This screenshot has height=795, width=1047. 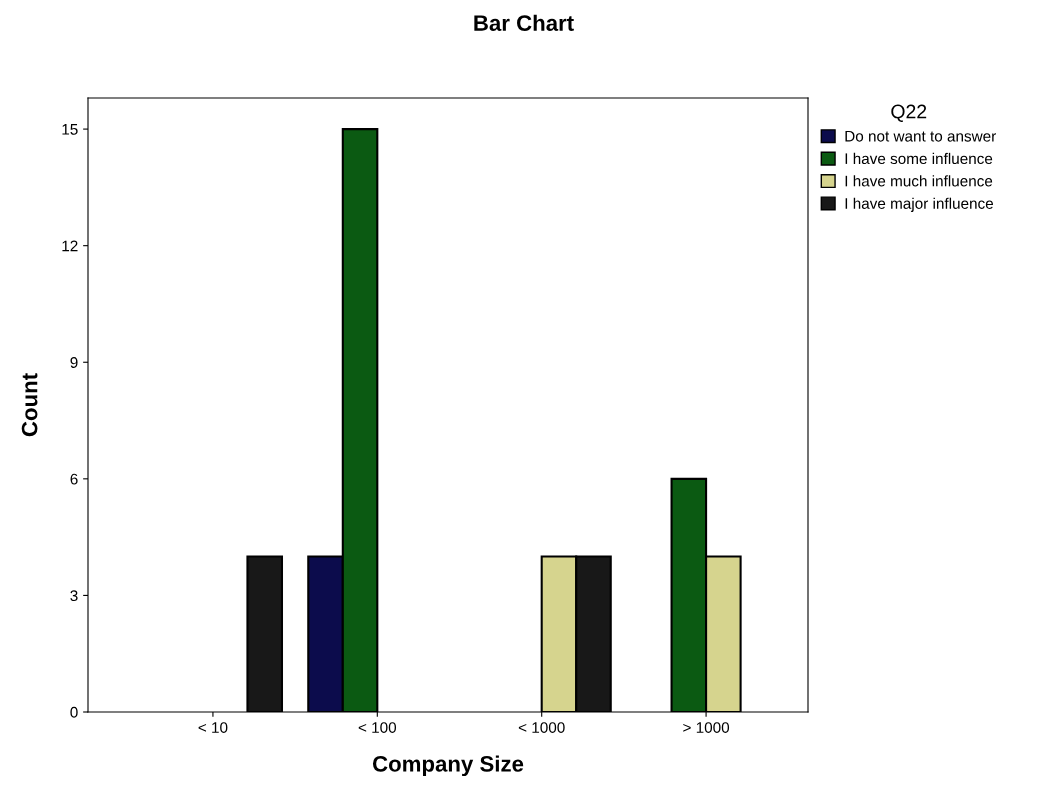 I want to click on y-axis-title: Count, so click(x=29, y=405).